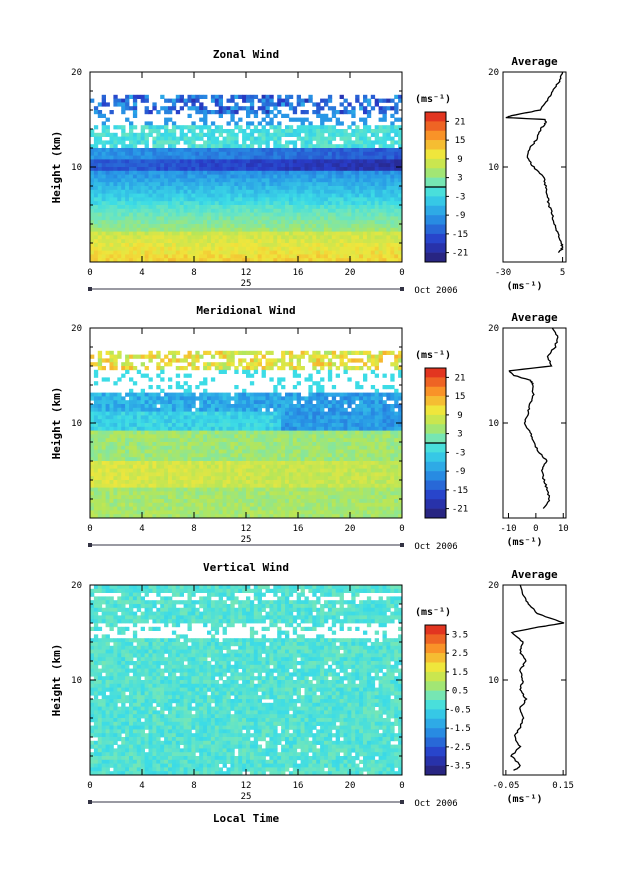  What do you see at coordinates (503, 273) in the screenshot?
I see `profile-x-tick-label: -30` at bounding box center [503, 273].